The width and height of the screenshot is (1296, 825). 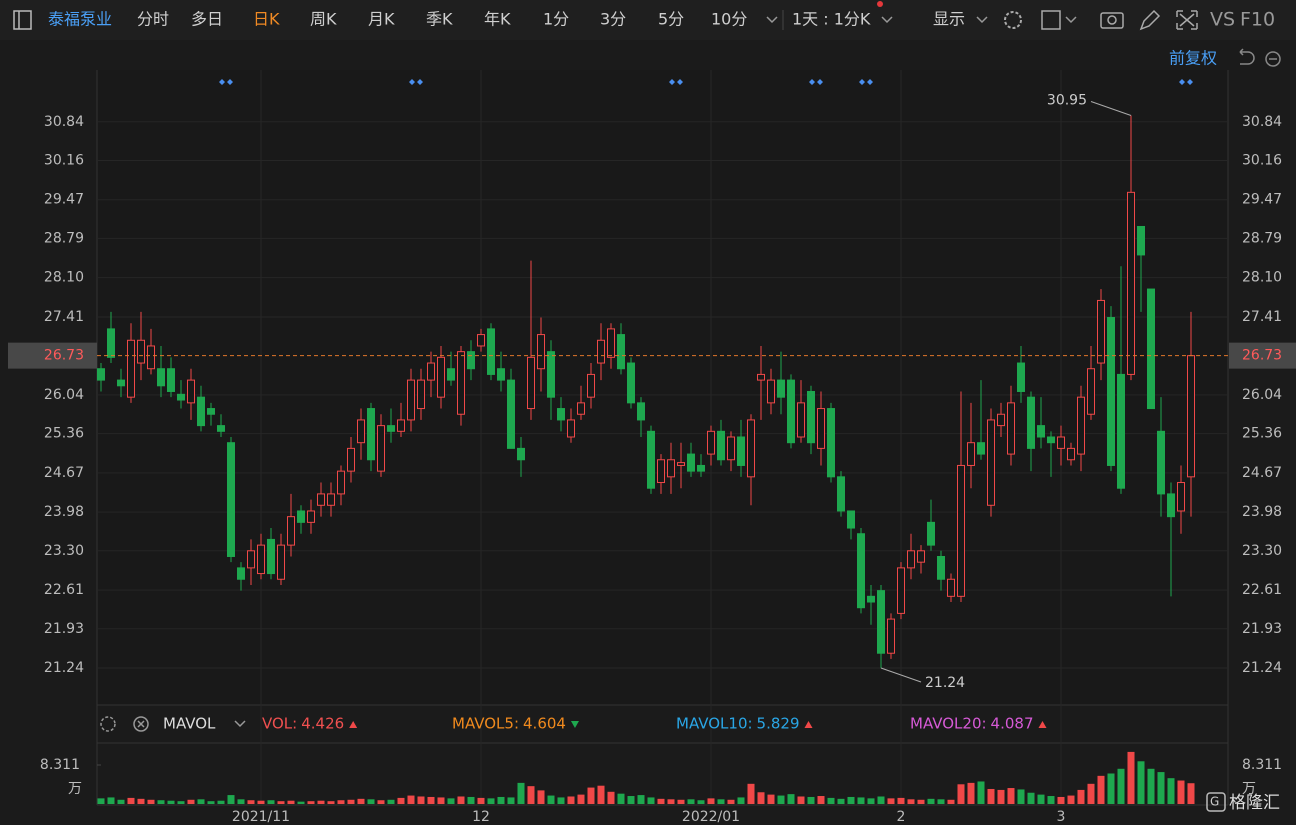 What do you see at coordinates (189, 724) in the screenshot?
I see `indicator-name: MAVOL` at bounding box center [189, 724].